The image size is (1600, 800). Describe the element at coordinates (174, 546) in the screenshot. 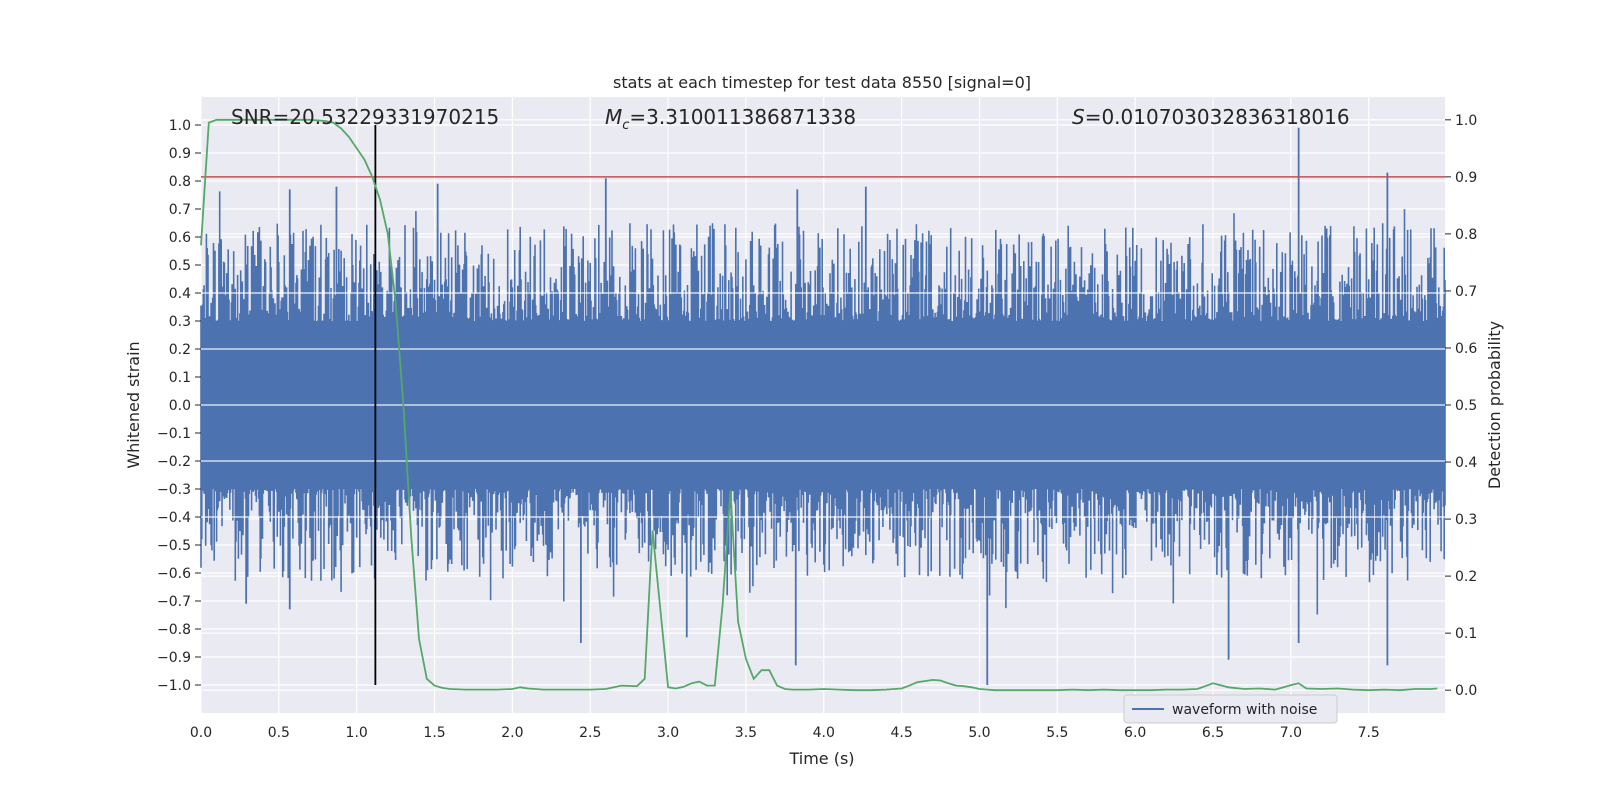

I see `y-tick-label: −0.5` at that location.